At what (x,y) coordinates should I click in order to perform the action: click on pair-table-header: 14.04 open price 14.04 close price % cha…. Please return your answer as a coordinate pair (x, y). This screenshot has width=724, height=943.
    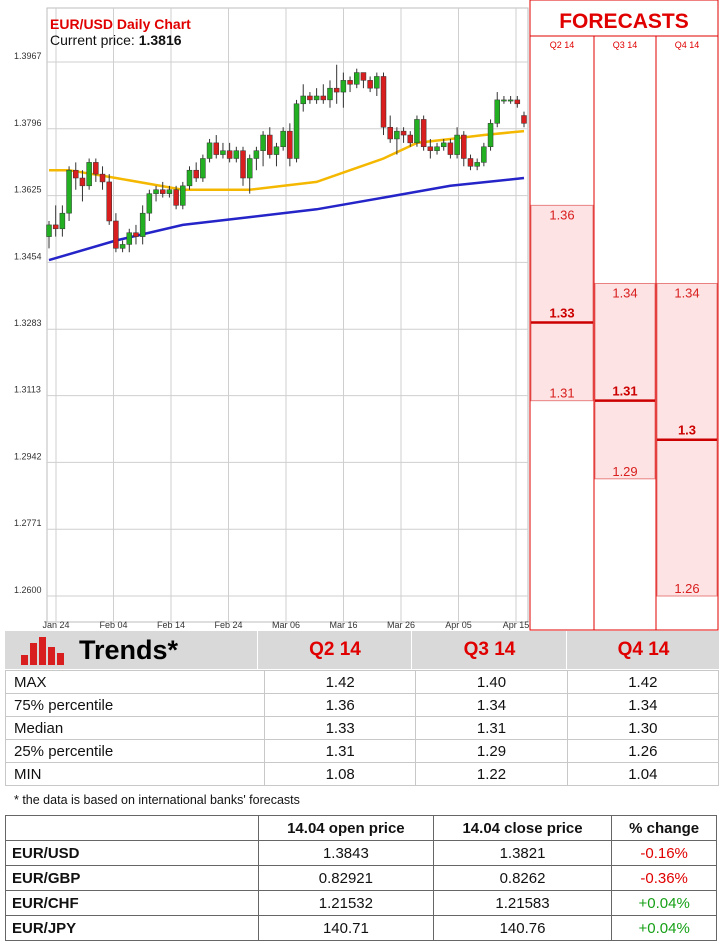
    Looking at the image, I should click on (361, 828).